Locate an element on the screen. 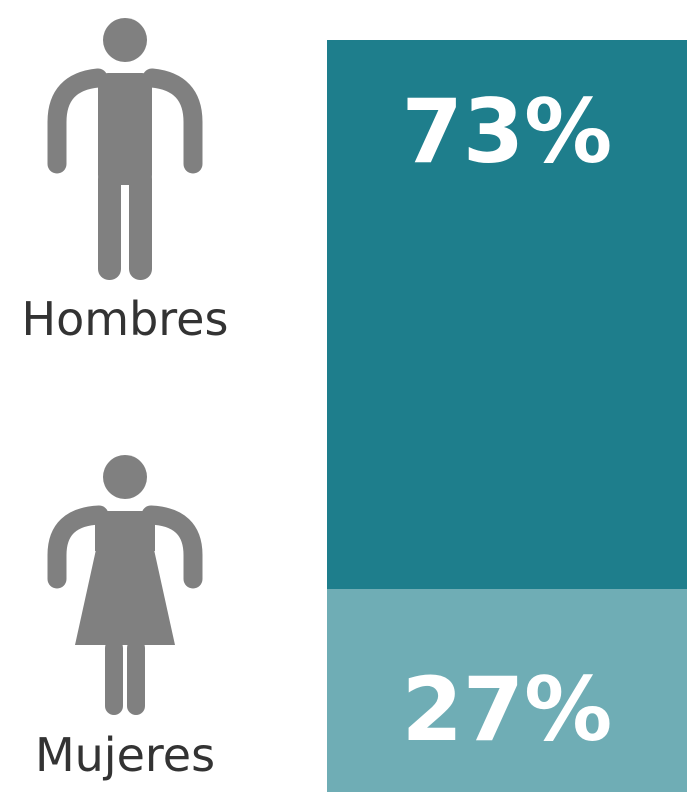  woman-figure is located at coordinates (125, 589).